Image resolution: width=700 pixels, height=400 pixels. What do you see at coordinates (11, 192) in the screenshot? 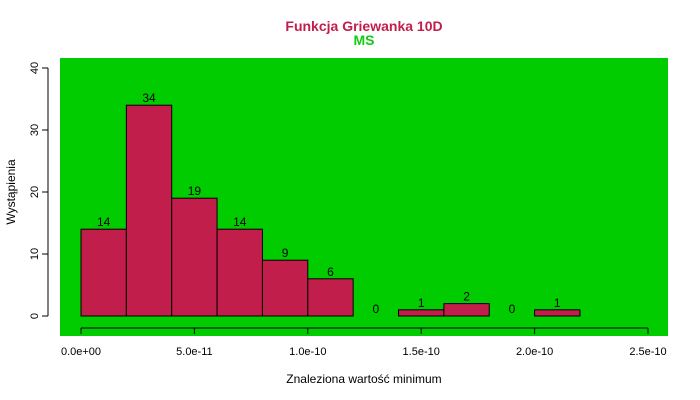
I see `y-axis-label: Wystąpienia` at bounding box center [11, 192].